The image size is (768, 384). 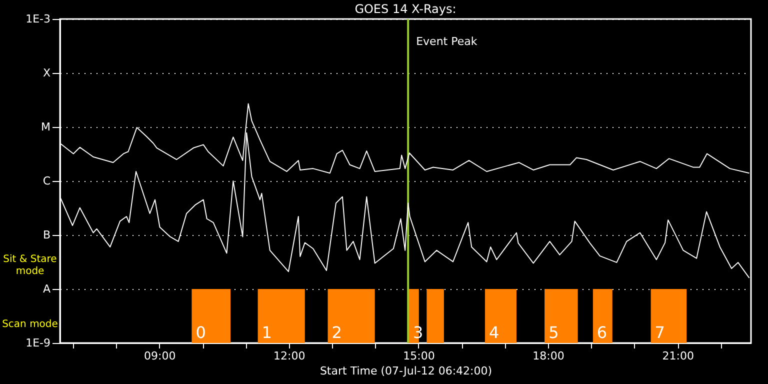 I want to click on x-axis-title: Start Time (07-Jul-12 06:42:00), so click(x=406, y=371).